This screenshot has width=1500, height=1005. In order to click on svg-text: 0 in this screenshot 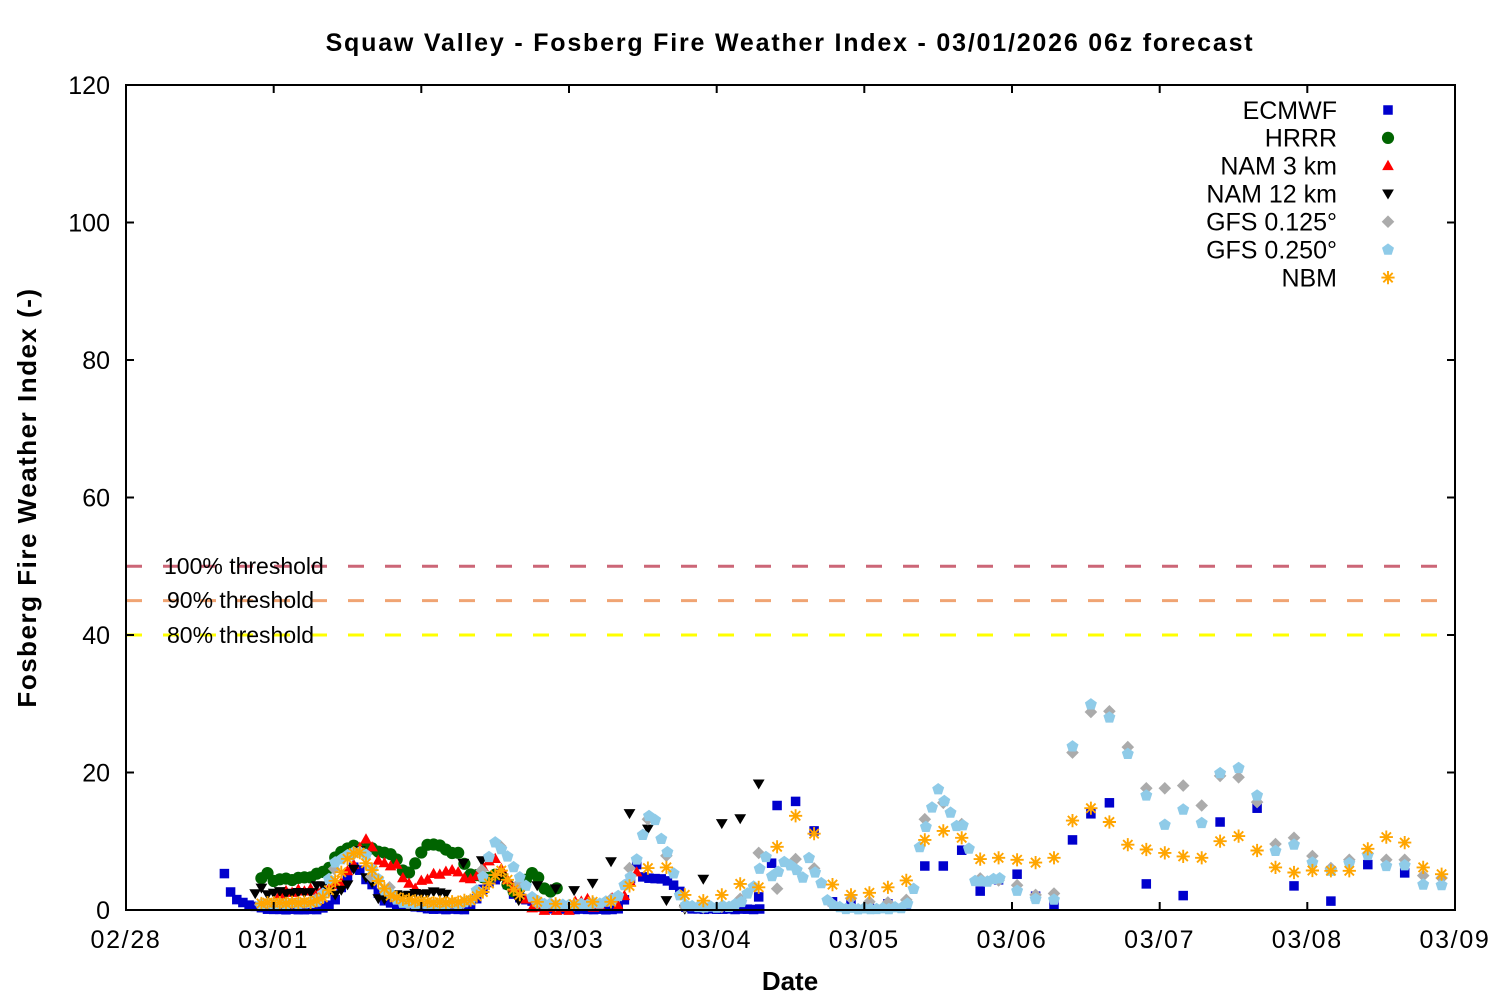, I will do `click(103, 911)`.